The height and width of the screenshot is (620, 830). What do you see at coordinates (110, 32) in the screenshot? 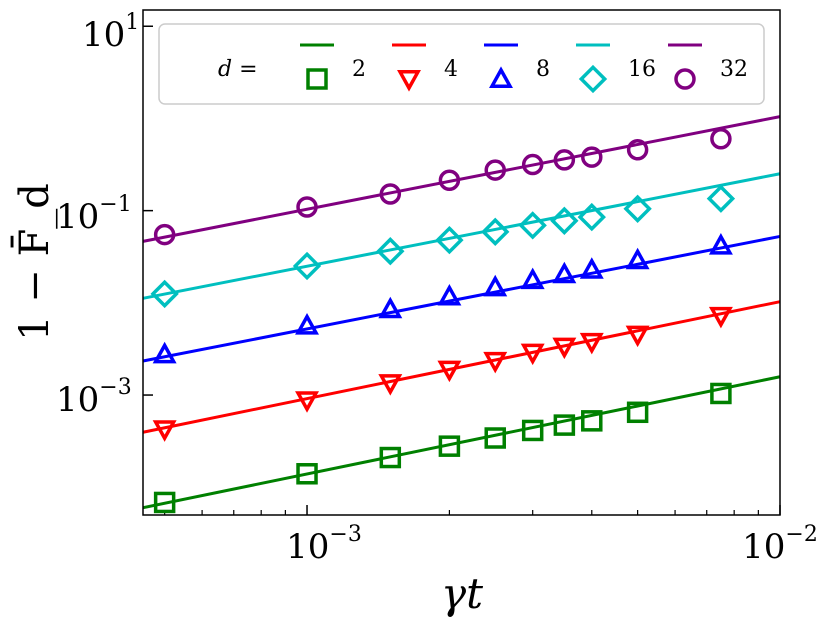
I see `y-tick-label: 10¹` at bounding box center [110, 32].